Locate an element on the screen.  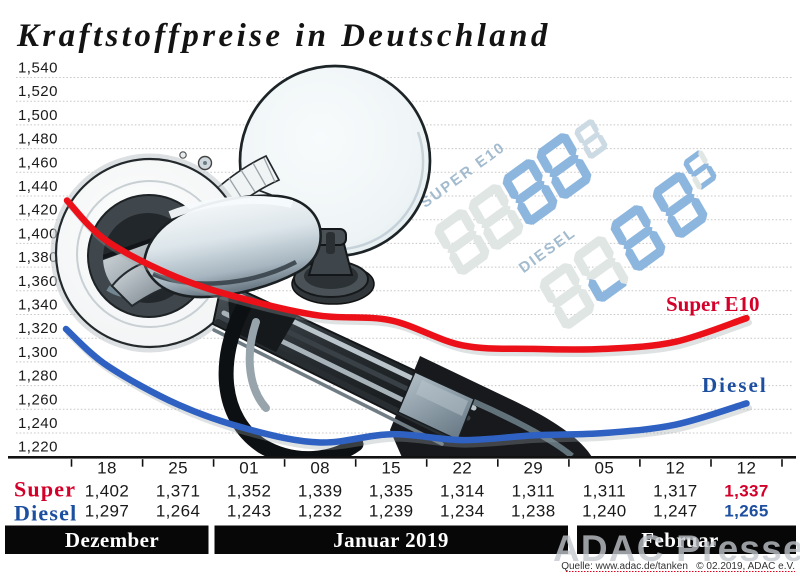
svg-text: Dezember is located at coordinates (112, 540).